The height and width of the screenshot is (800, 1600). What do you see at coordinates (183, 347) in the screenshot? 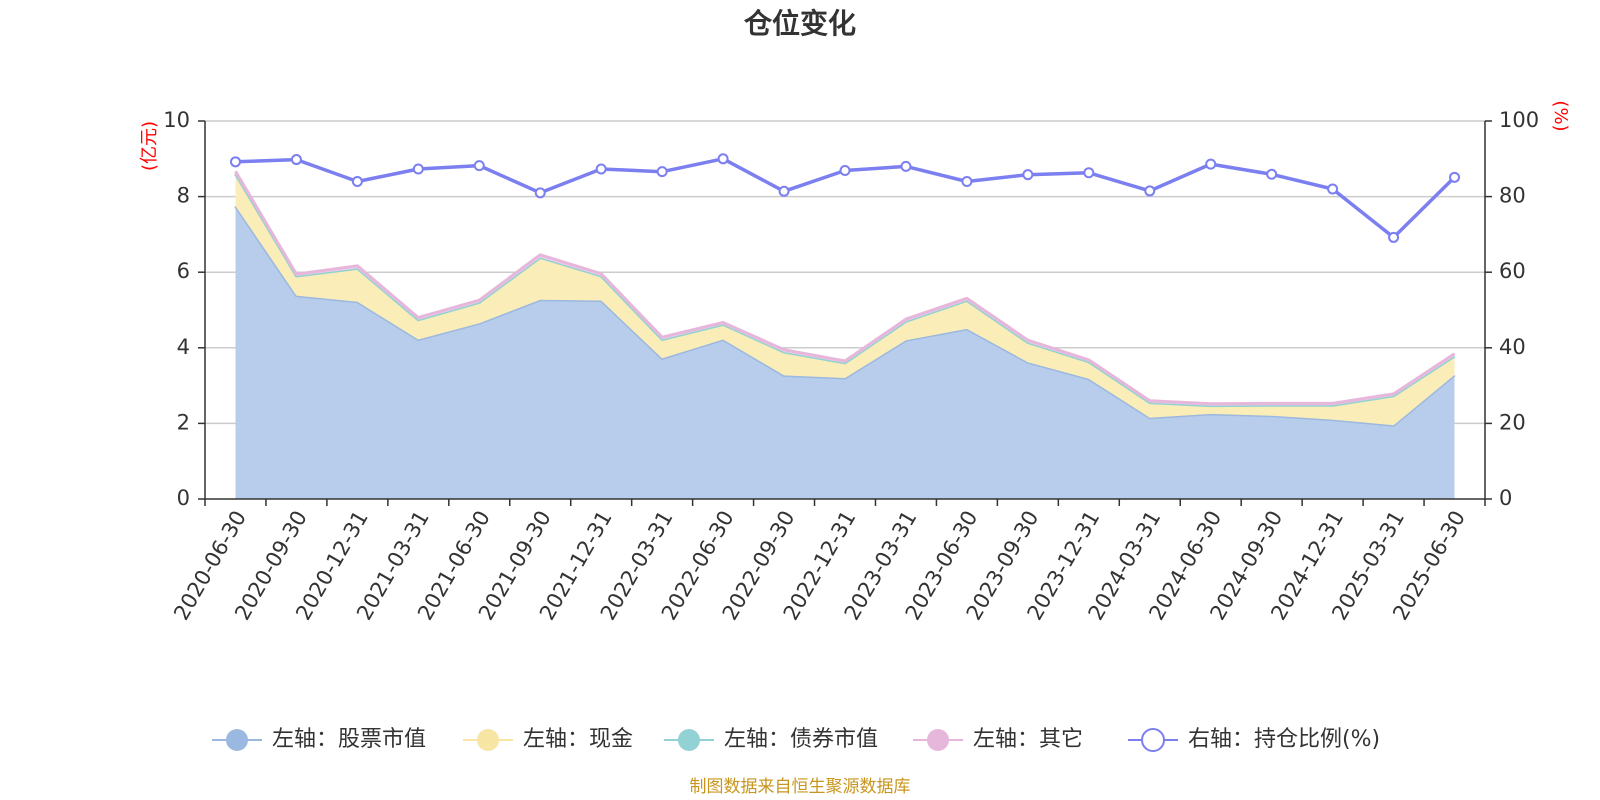
I see `left-axis-tick-label: 4` at bounding box center [183, 347].